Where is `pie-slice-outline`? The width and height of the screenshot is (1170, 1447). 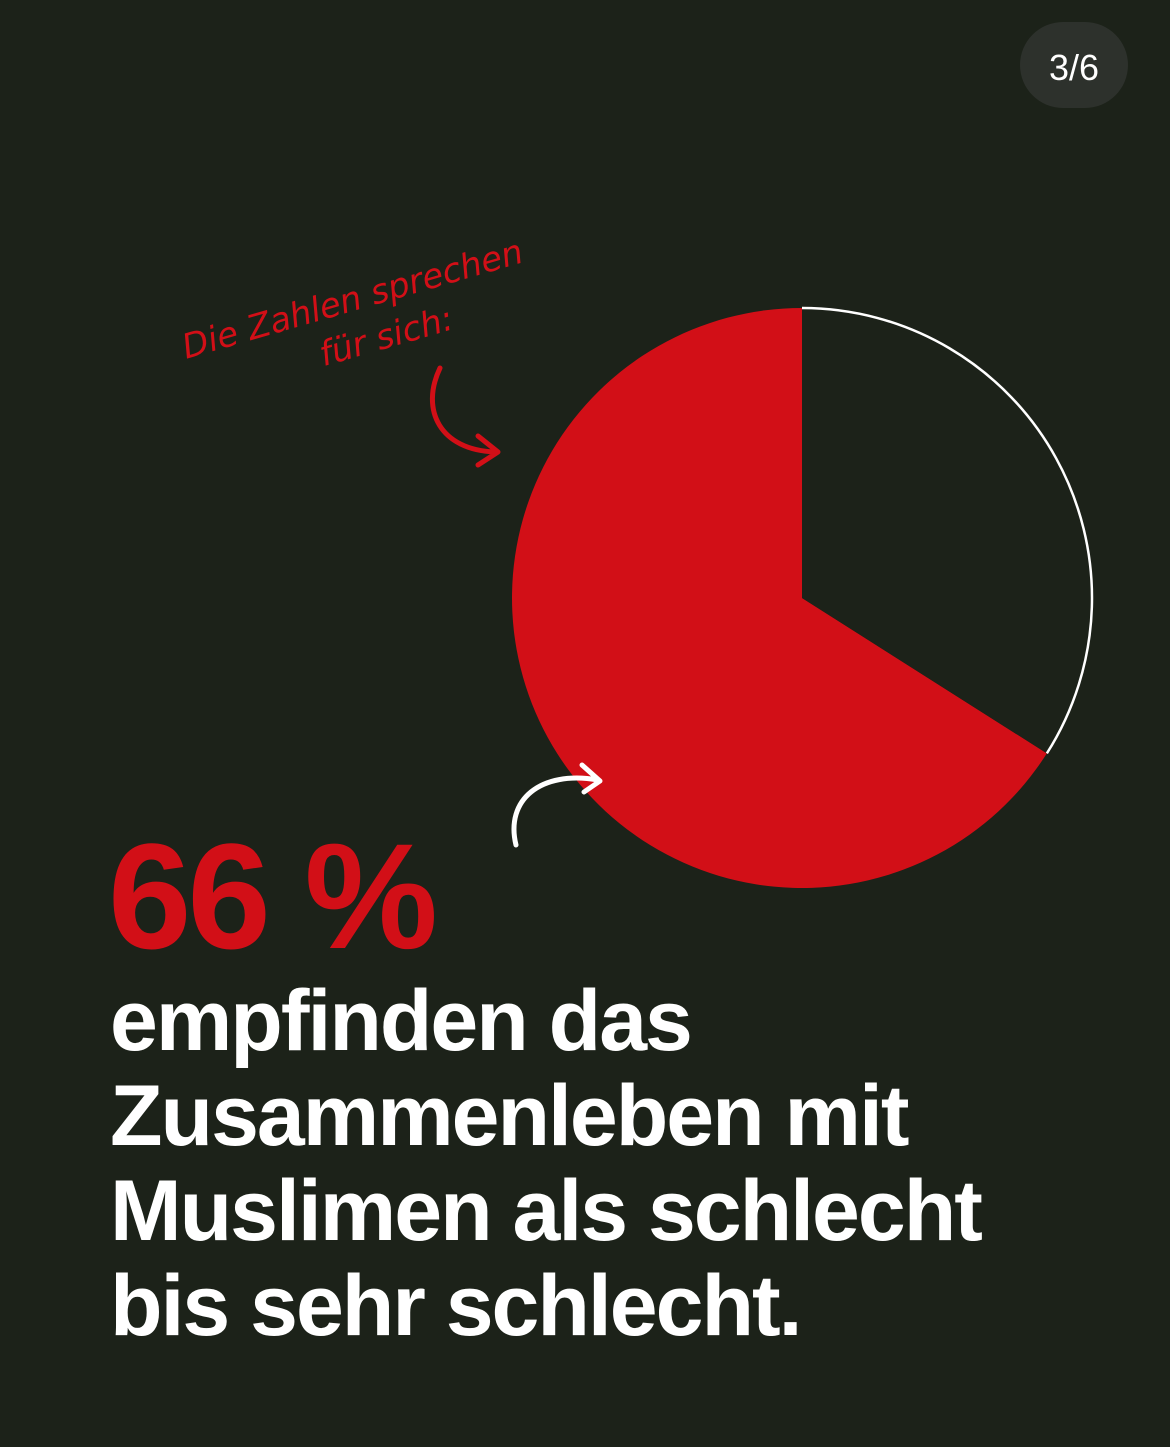
pie-slice-outline is located at coordinates (947, 530).